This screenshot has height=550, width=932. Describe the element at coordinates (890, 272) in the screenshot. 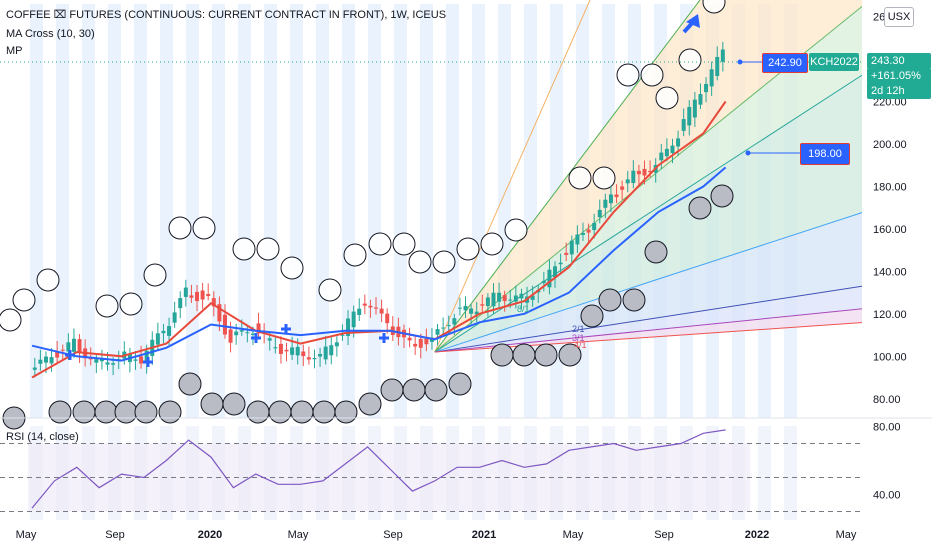

I see `price-tick-label: 140.00` at that location.